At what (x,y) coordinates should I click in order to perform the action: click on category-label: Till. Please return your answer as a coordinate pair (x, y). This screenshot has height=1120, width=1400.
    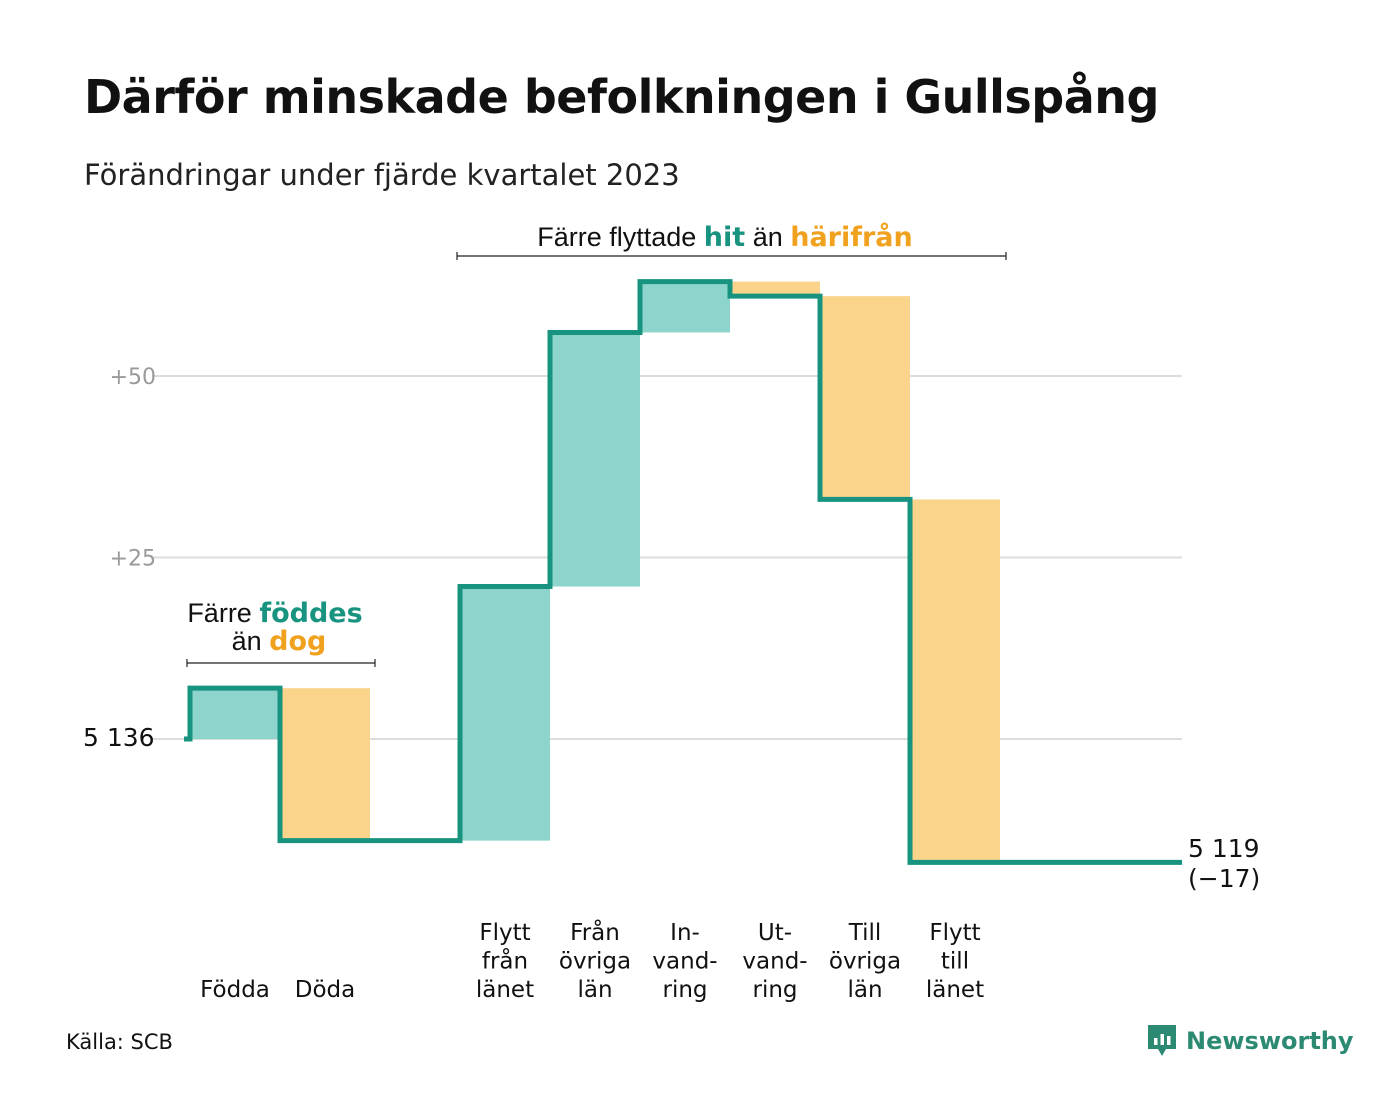
    Looking at the image, I should click on (865, 933).